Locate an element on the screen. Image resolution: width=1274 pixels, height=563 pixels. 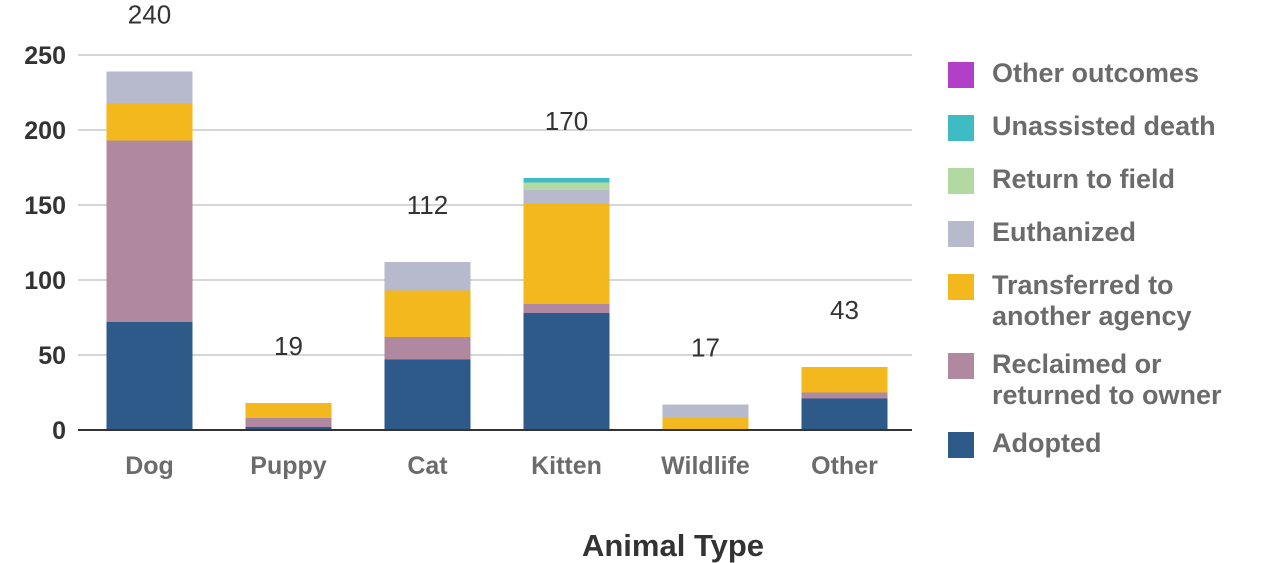
y-tick-label: 200 is located at coordinates (45, 131).